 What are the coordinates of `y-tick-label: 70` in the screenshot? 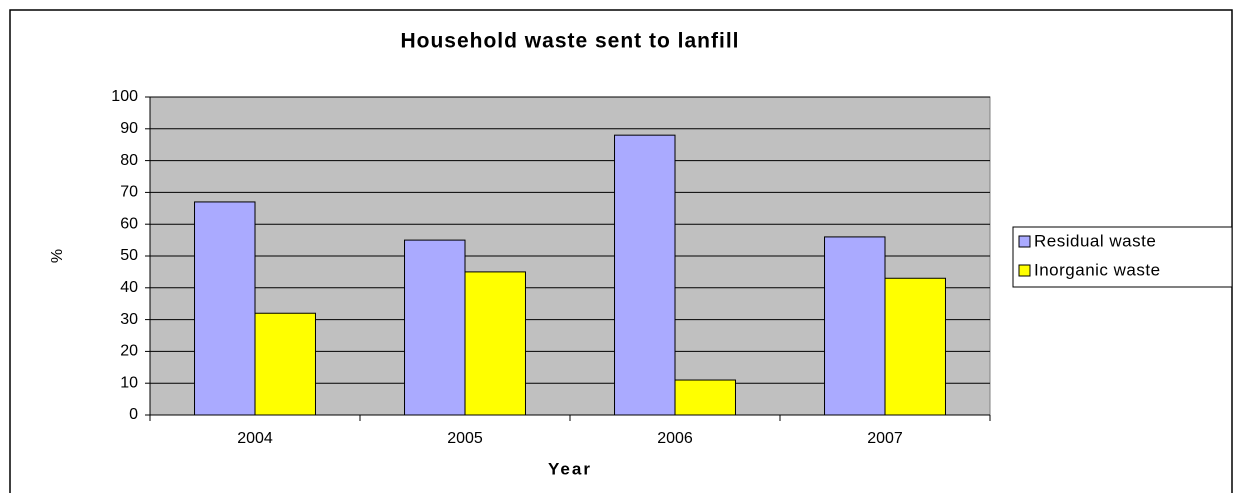 It's located at (129, 192).